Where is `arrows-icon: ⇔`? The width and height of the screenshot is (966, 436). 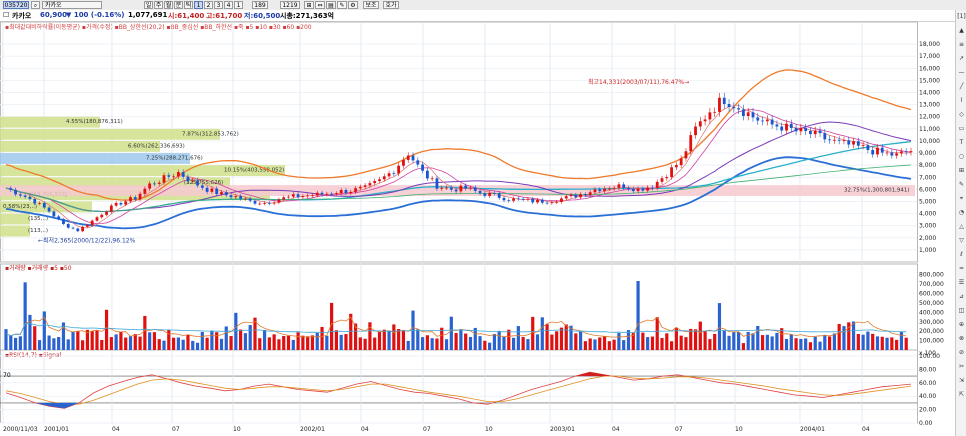 arrows-icon: ⇔ is located at coordinates (320, 5).